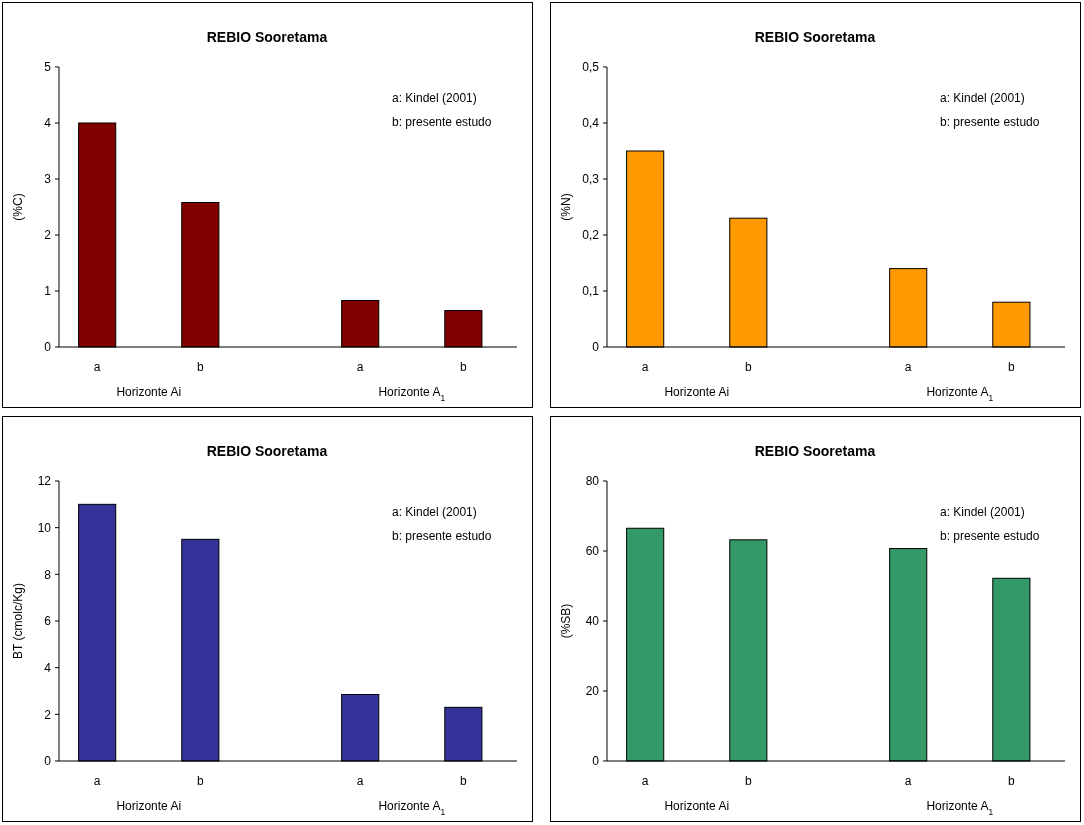  I want to click on y-tick-label: 5, so click(48, 67).